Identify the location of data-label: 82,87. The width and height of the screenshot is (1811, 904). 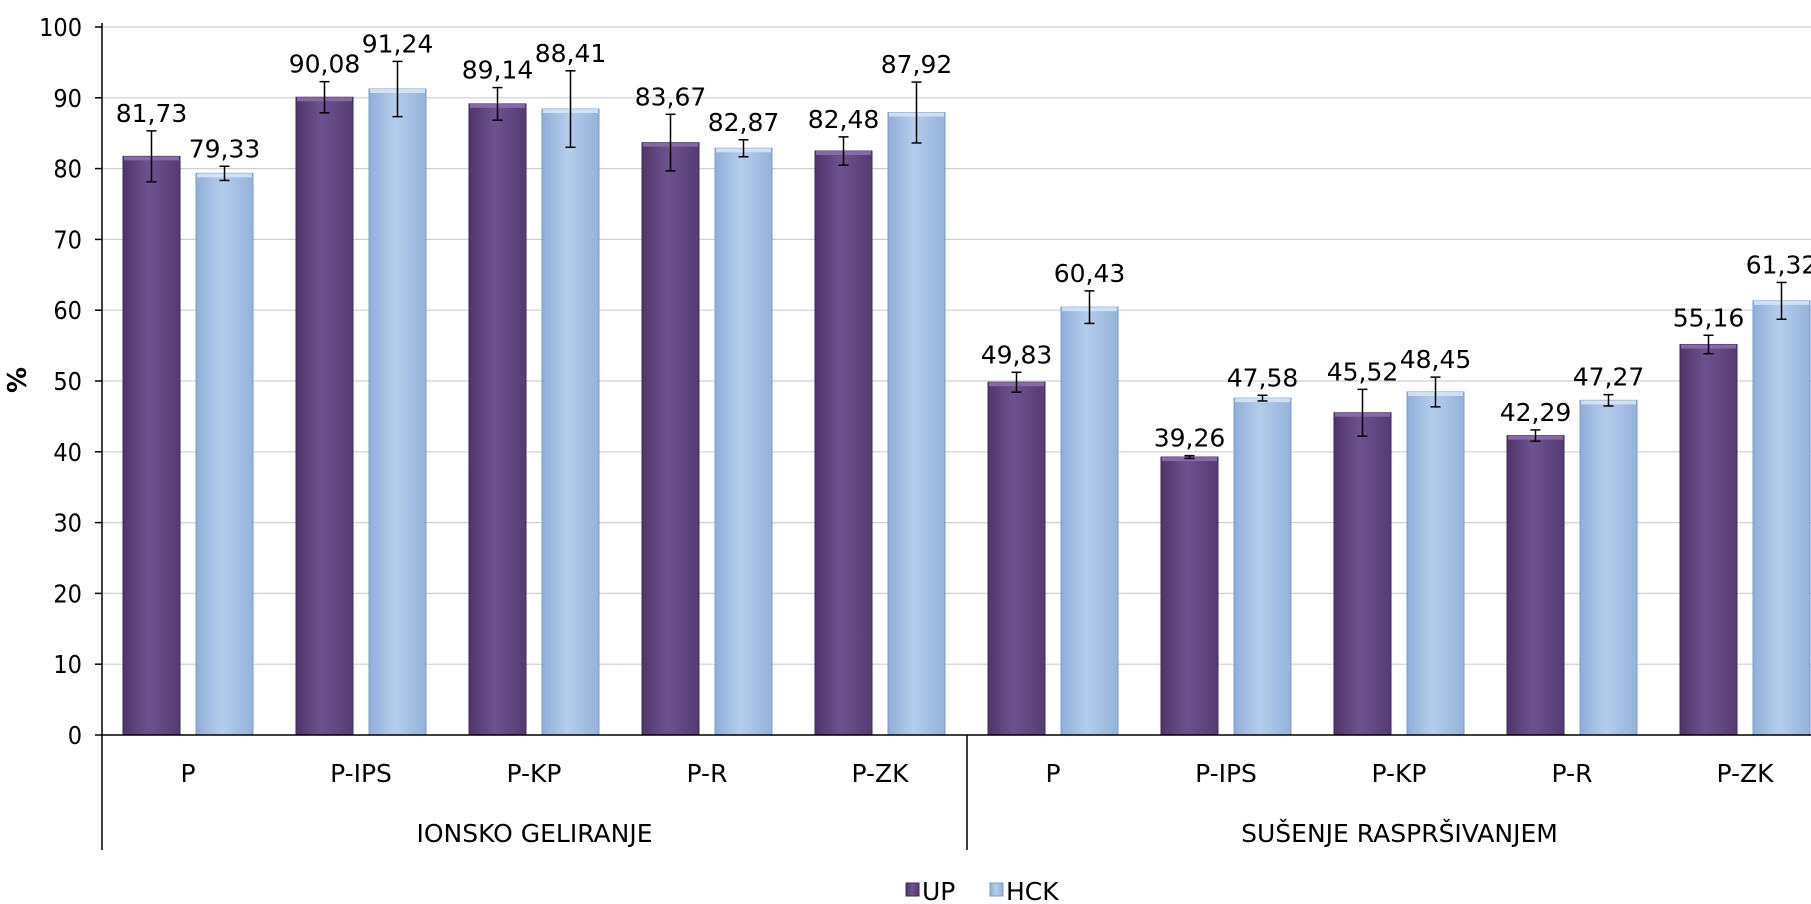
(744, 122).